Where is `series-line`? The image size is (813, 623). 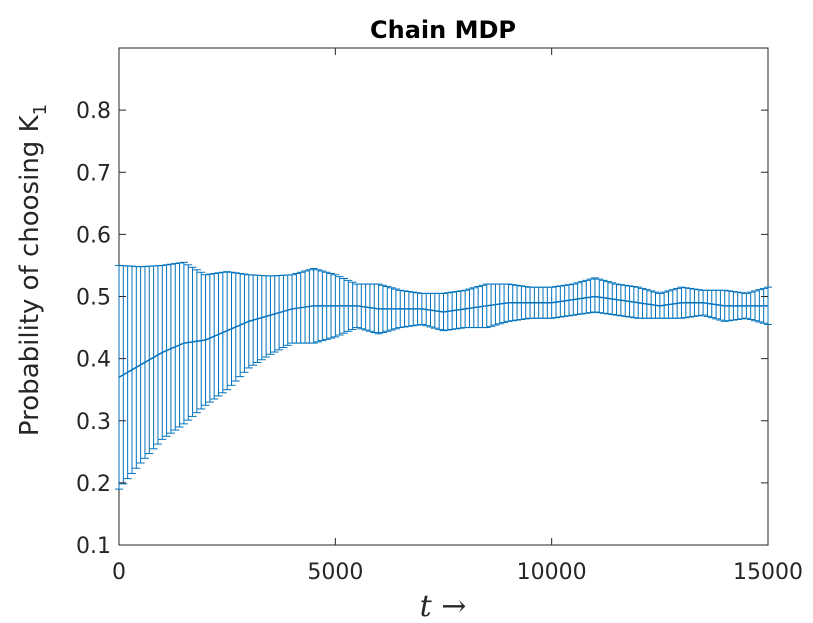 series-line is located at coordinates (443, 336).